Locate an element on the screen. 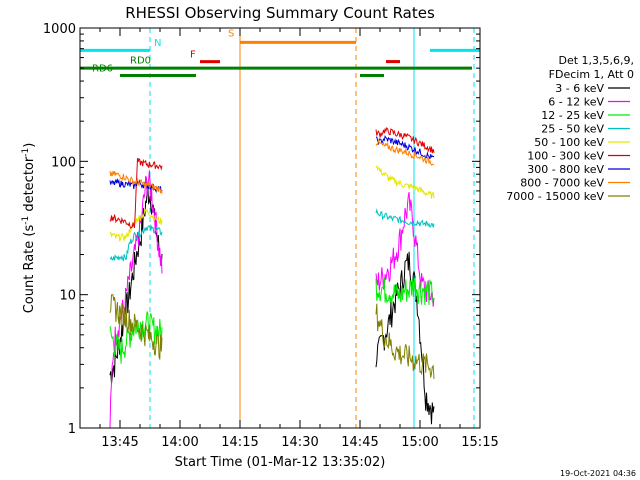 This screenshot has width=640, height=480. footer-date: 19-Oct-2021 04:36 is located at coordinates (598, 473).